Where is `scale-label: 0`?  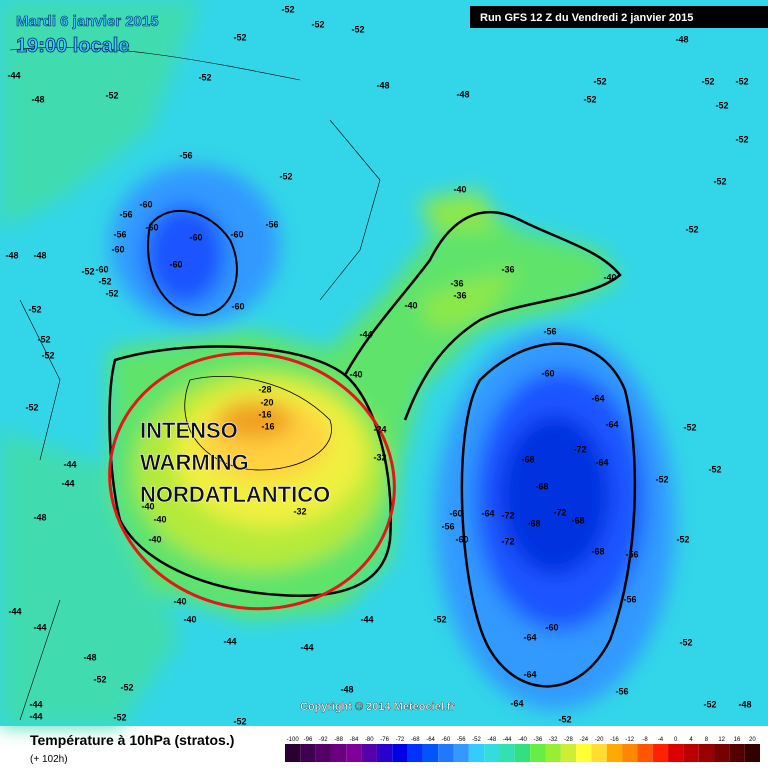
scale-label: 0 is located at coordinates (676, 740).